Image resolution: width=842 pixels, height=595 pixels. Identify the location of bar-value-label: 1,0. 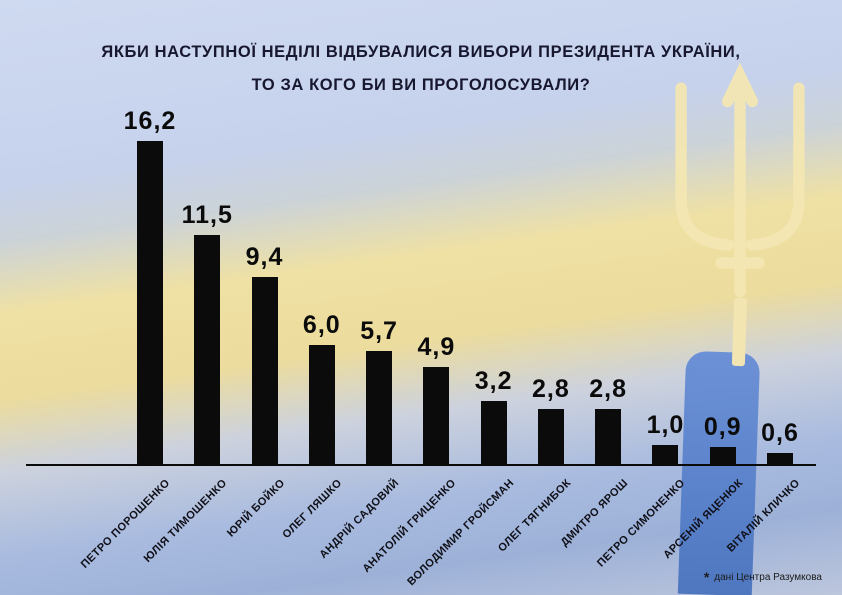
(665, 425).